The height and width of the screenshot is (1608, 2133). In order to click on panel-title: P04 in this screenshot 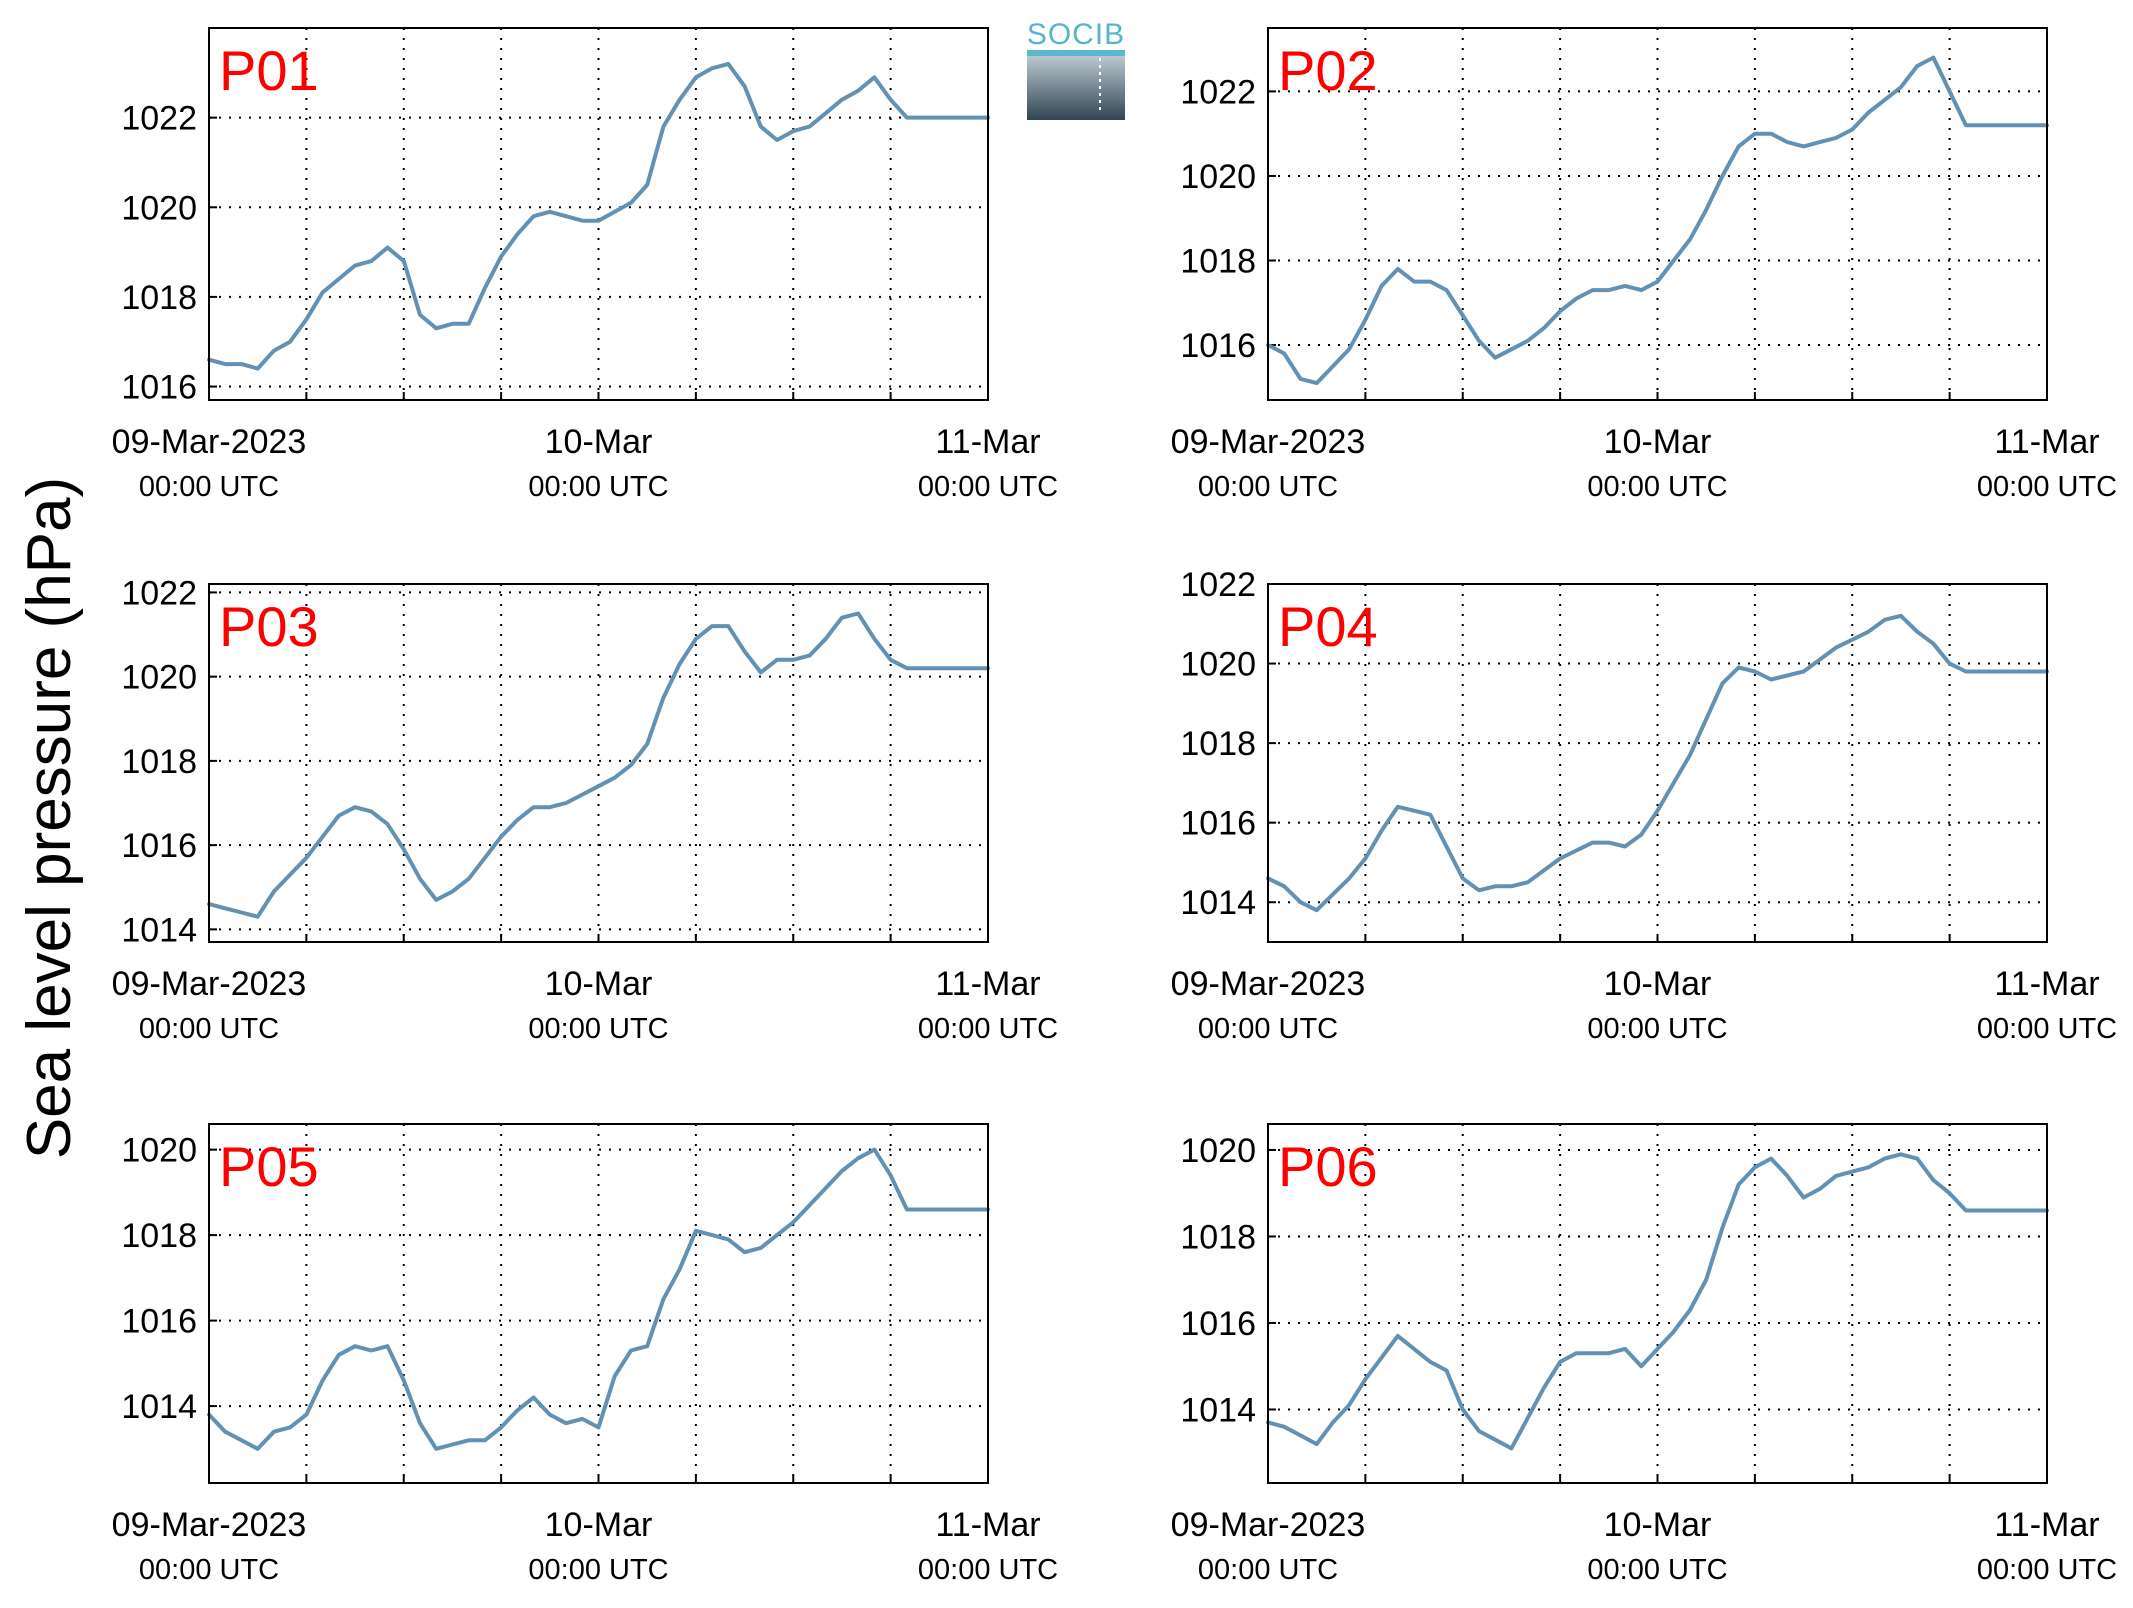, I will do `click(1328, 626)`.